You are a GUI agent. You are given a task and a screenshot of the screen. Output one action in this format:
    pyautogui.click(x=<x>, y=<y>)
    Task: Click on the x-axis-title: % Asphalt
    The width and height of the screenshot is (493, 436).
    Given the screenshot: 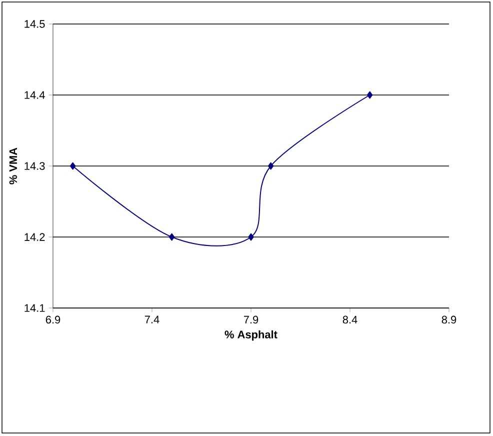 What is the action you would take?
    pyautogui.click(x=251, y=335)
    